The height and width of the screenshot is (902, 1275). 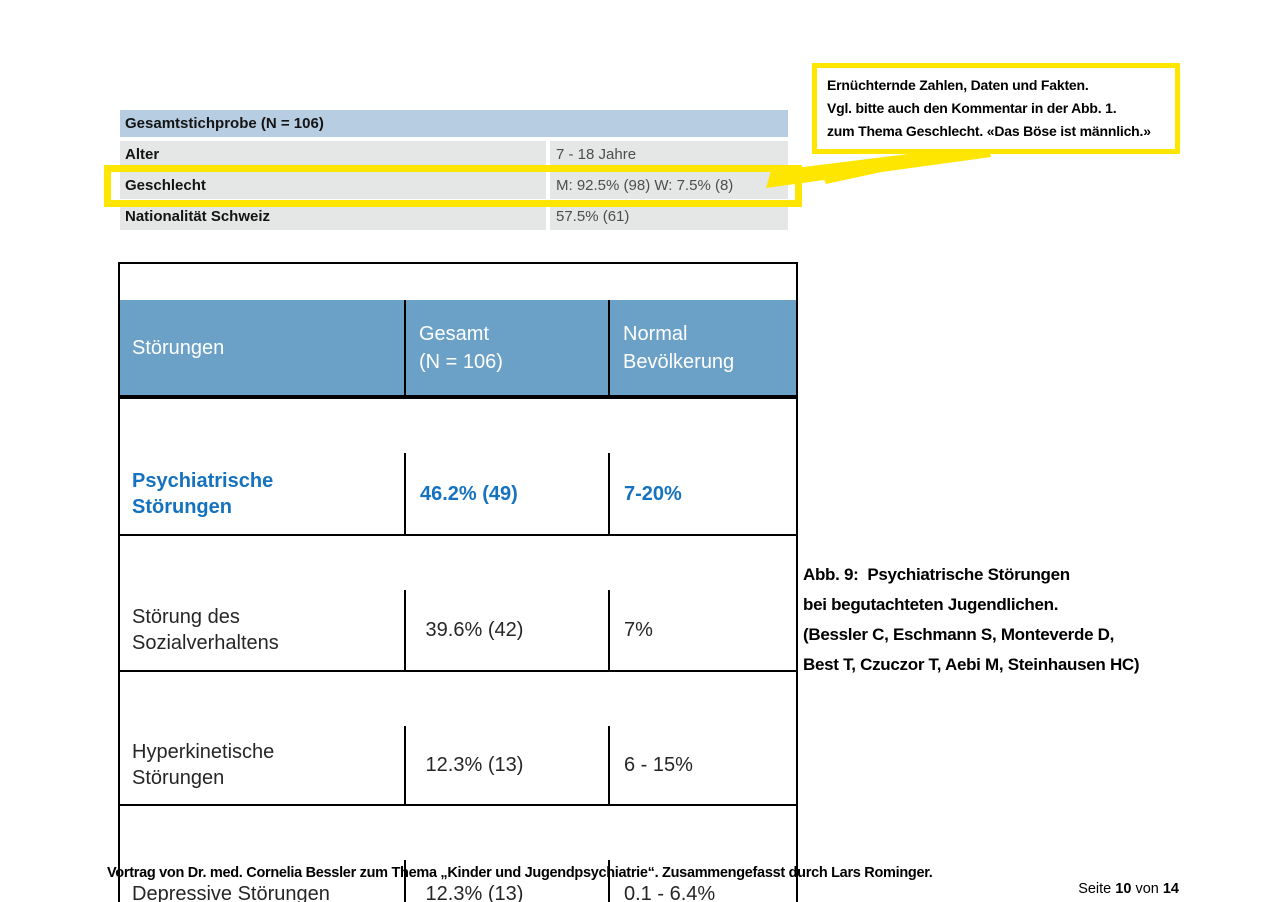 I want to click on annotation-line: Ernüchternde Zahlen, Daten und Fakten., so click(x=958, y=85).